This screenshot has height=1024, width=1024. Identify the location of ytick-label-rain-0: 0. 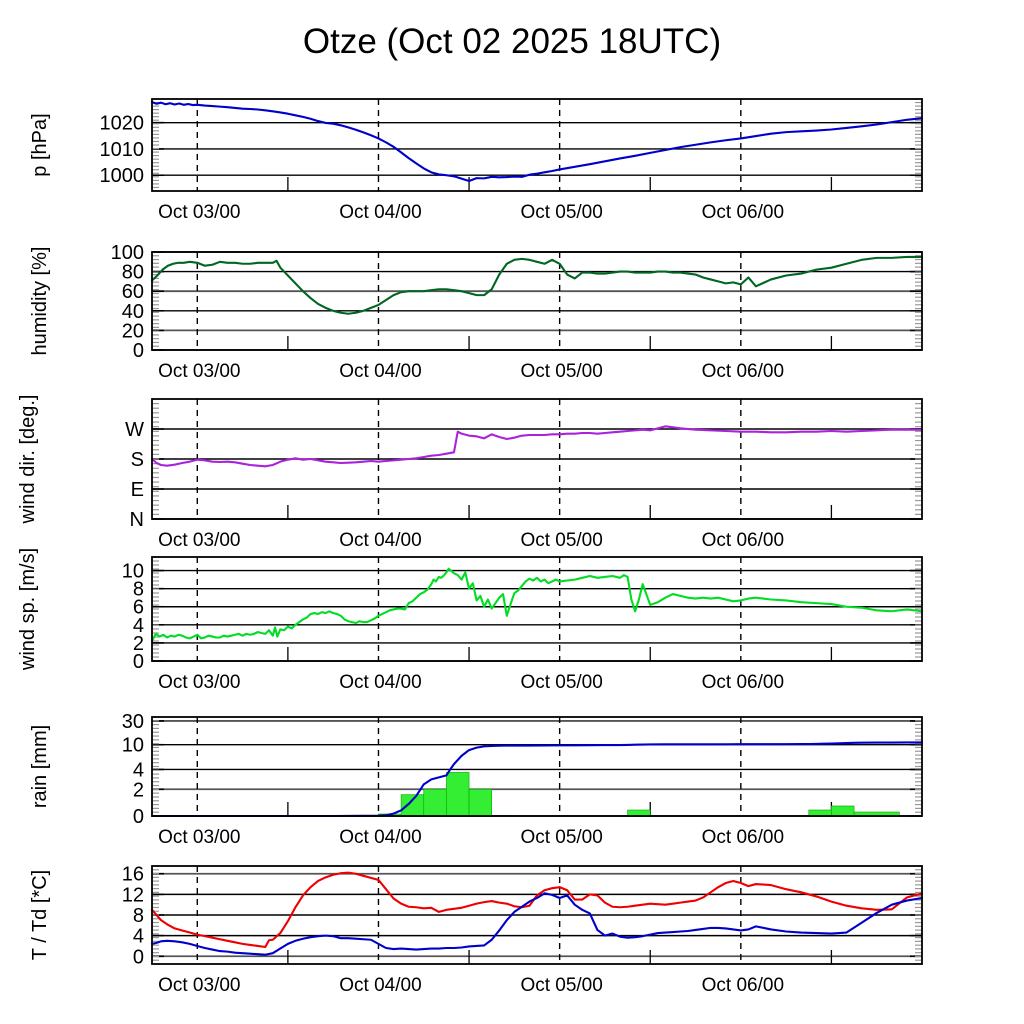
(138, 817).